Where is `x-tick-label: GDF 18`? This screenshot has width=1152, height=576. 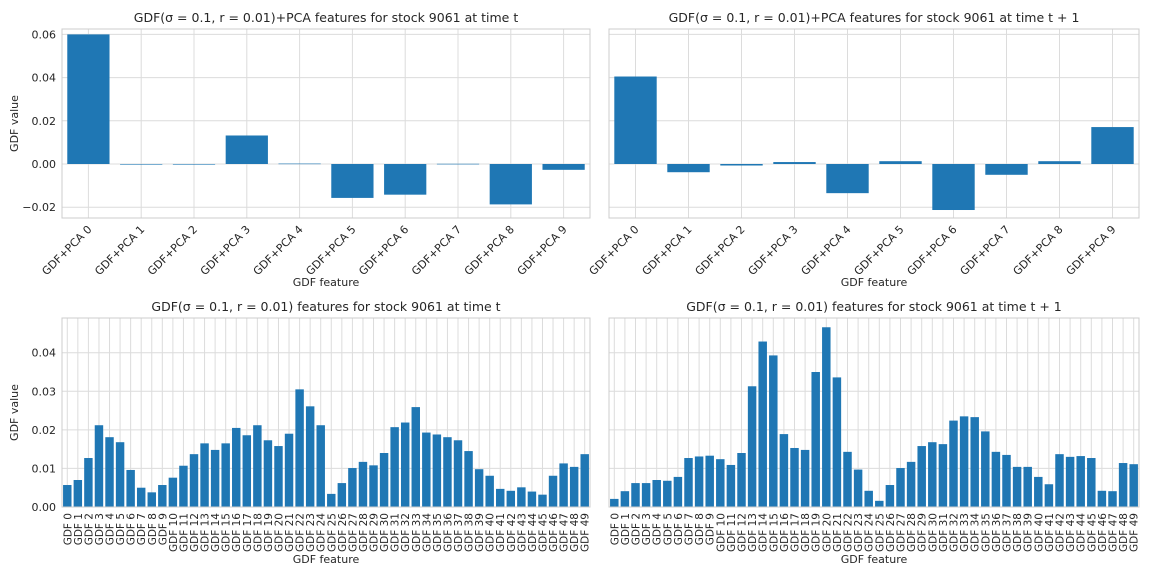
x-tick-label: GDF 18 is located at coordinates (258, 532).